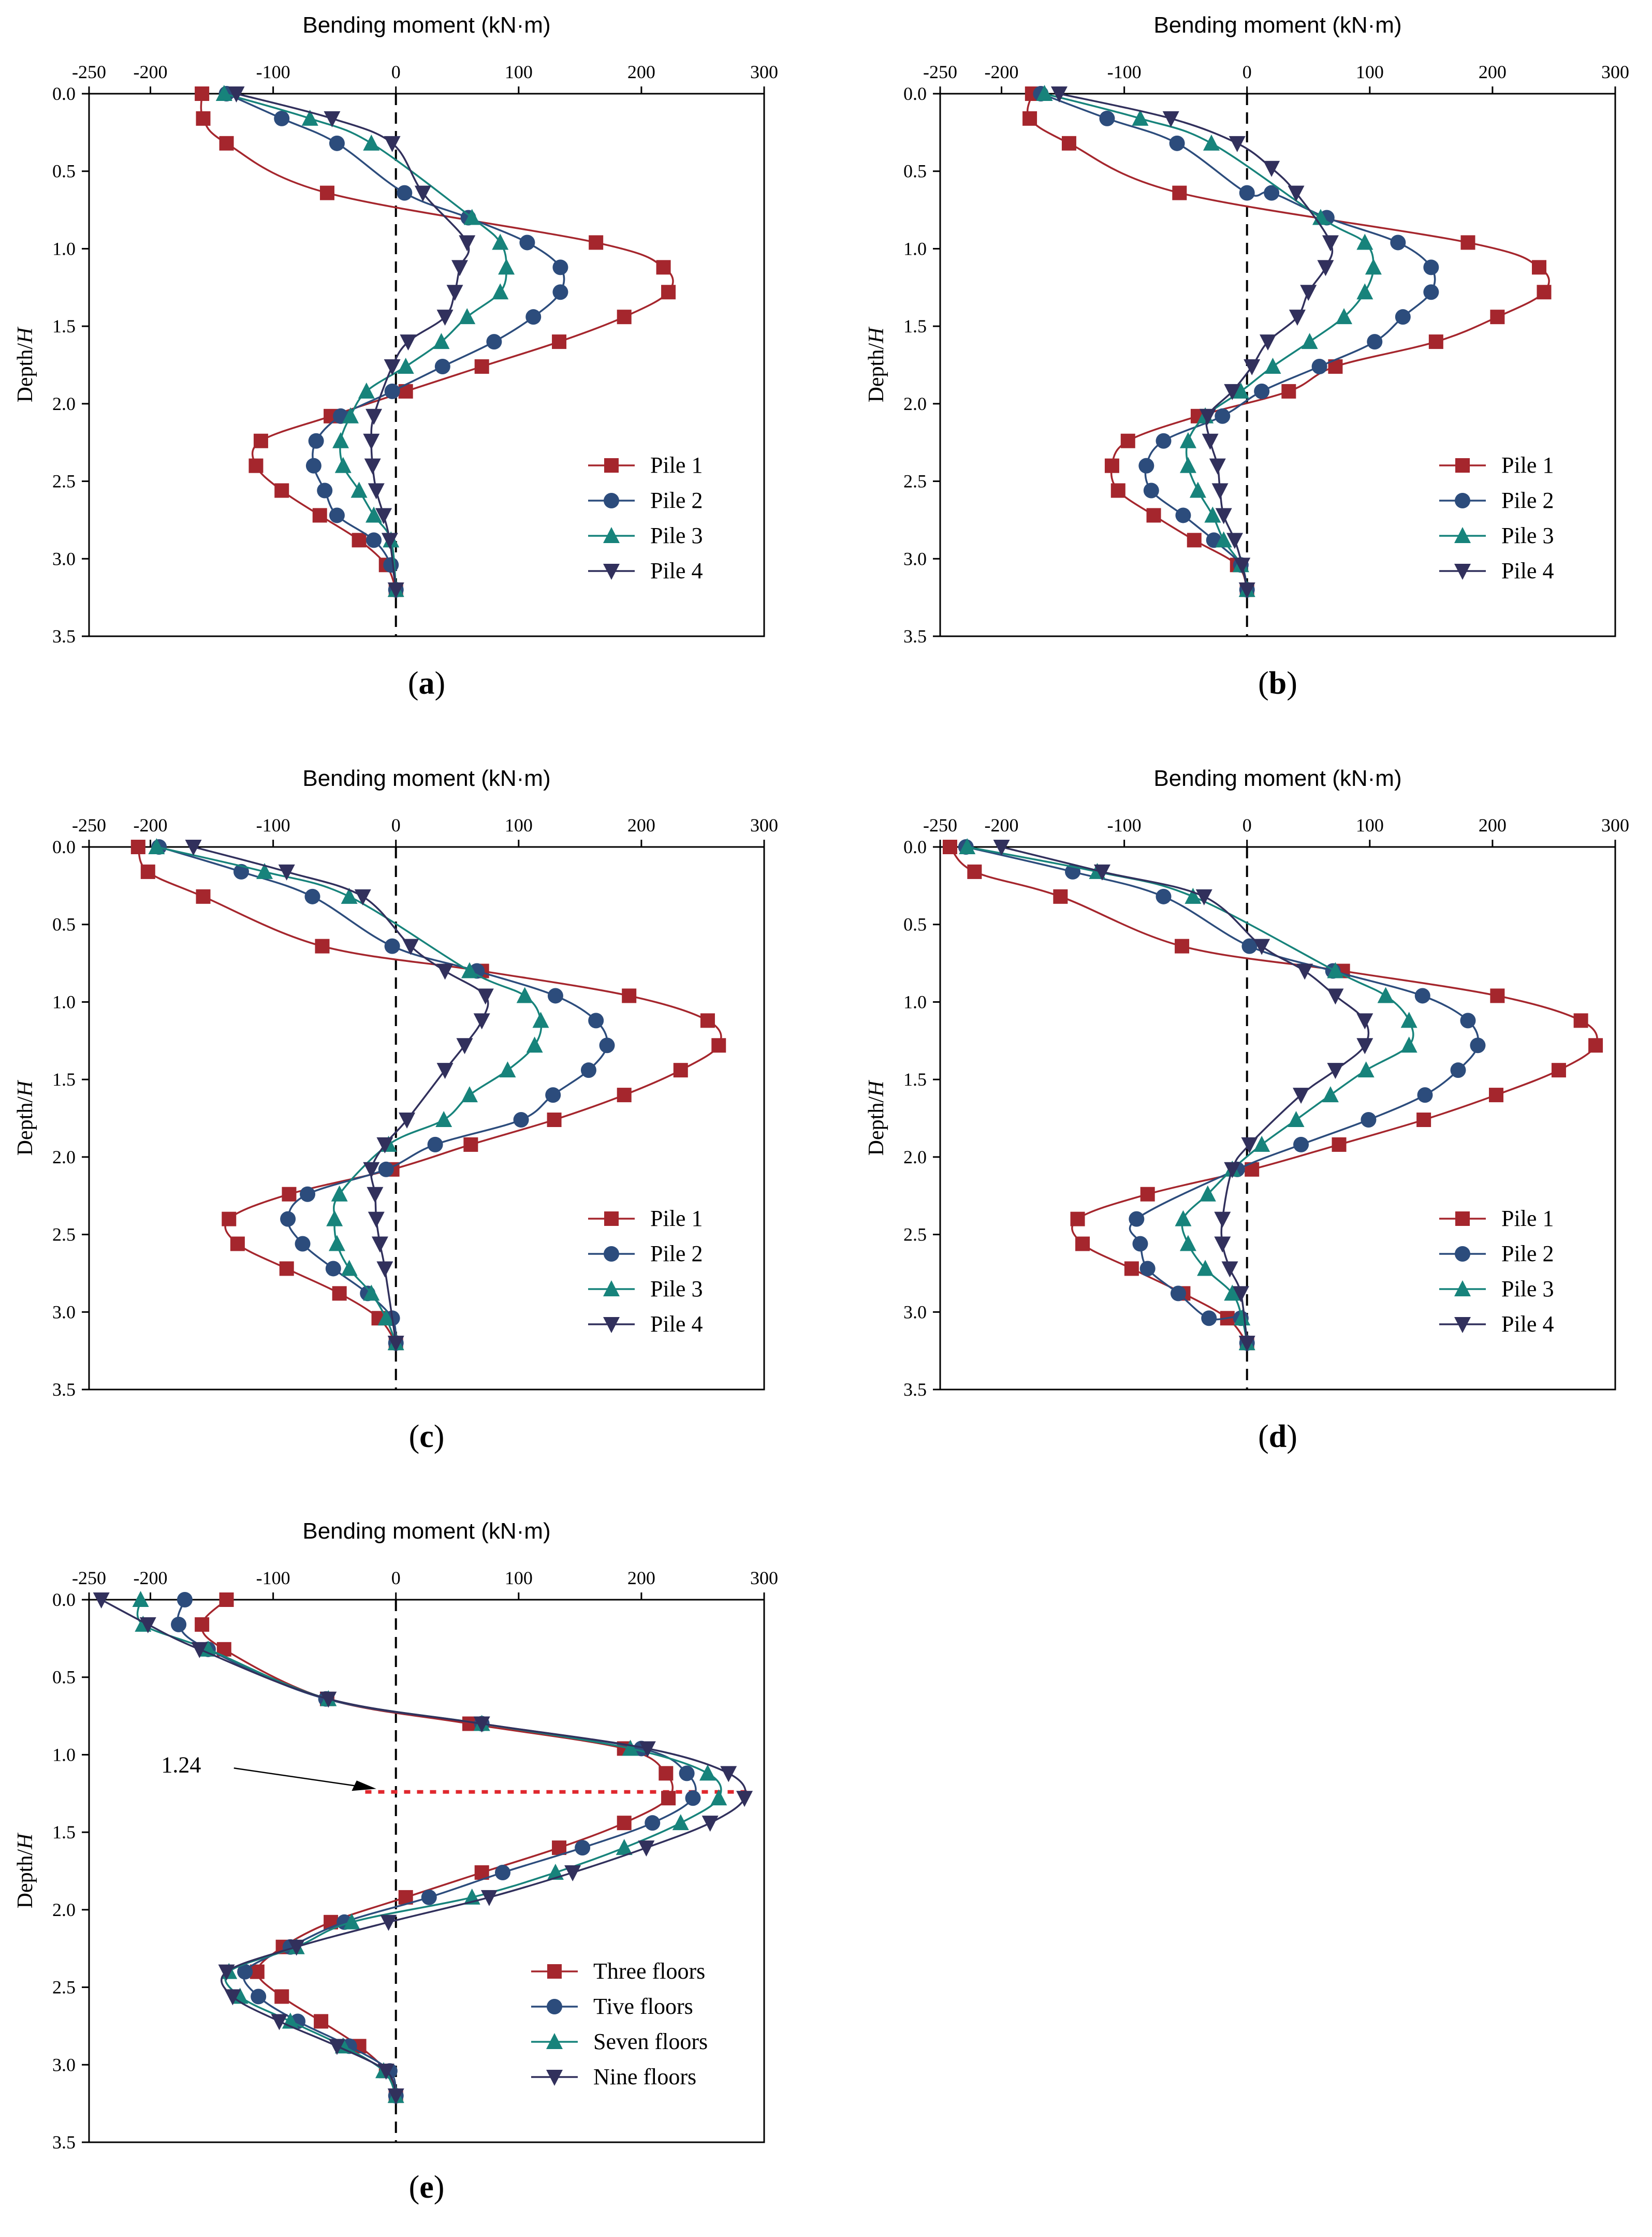  Describe the element at coordinates (1370, 72) in the screenshot. I see `x-tick-label: 100` at that location.